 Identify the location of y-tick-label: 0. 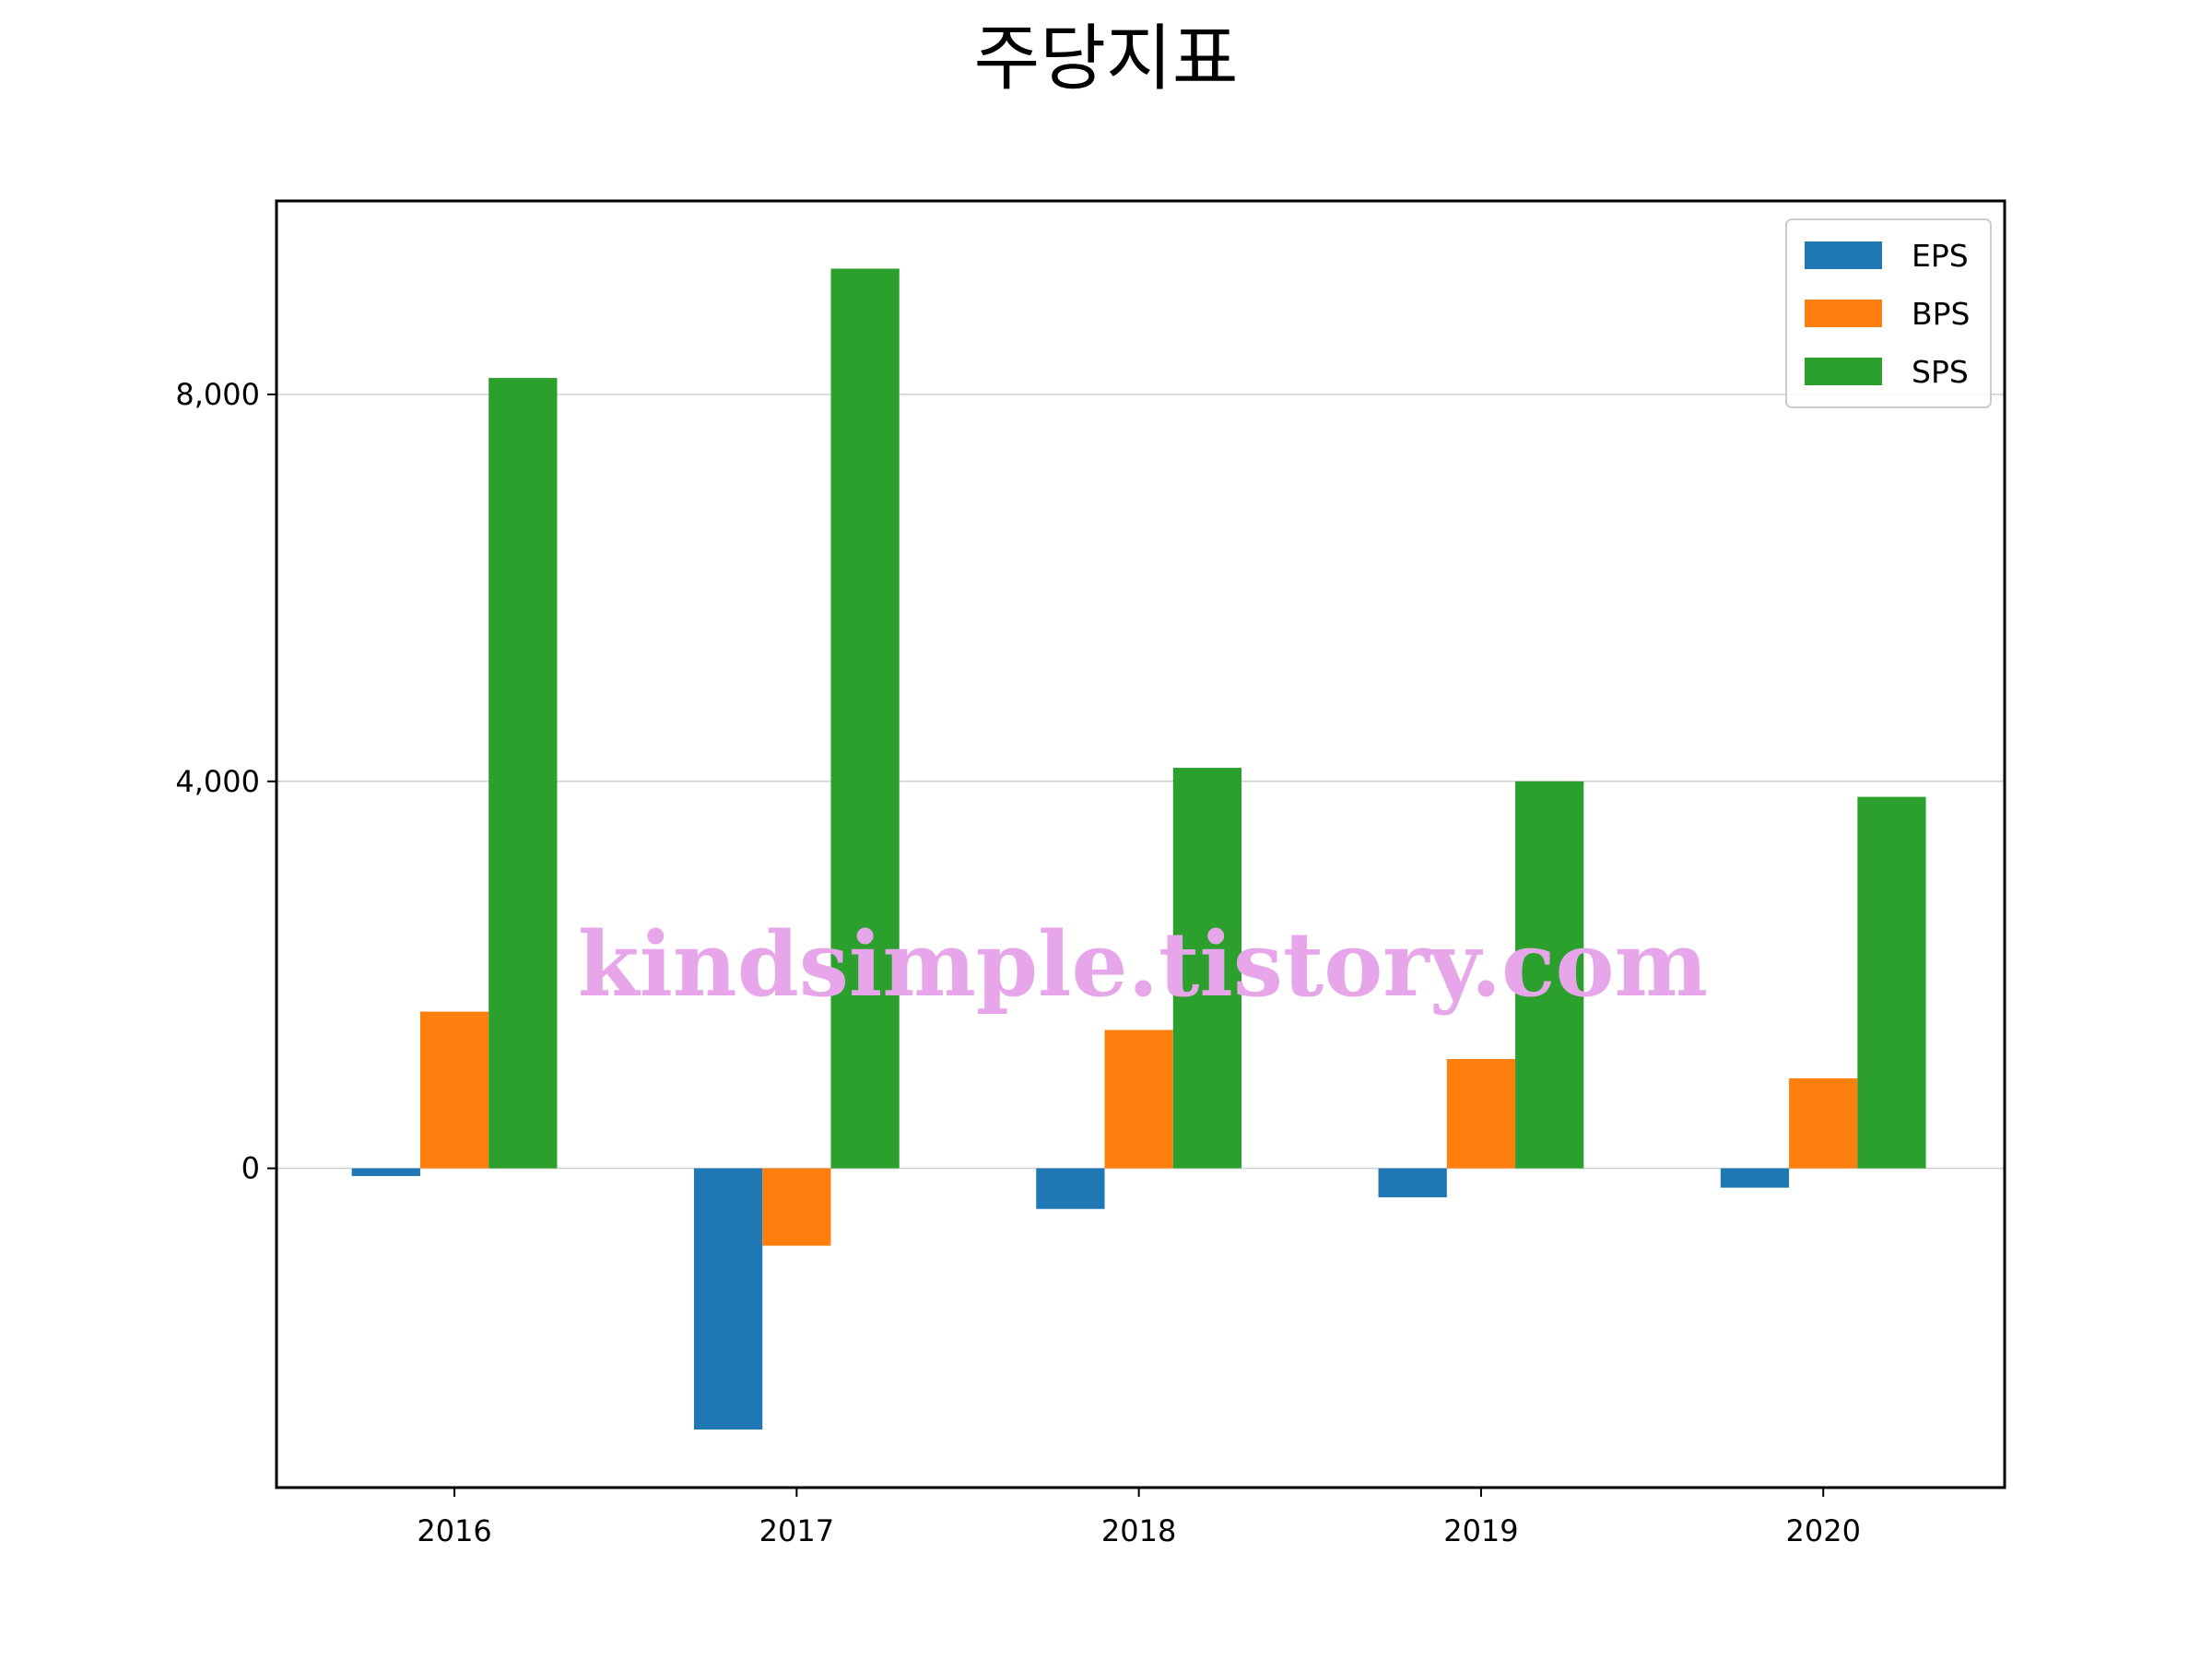
(250, 1168).